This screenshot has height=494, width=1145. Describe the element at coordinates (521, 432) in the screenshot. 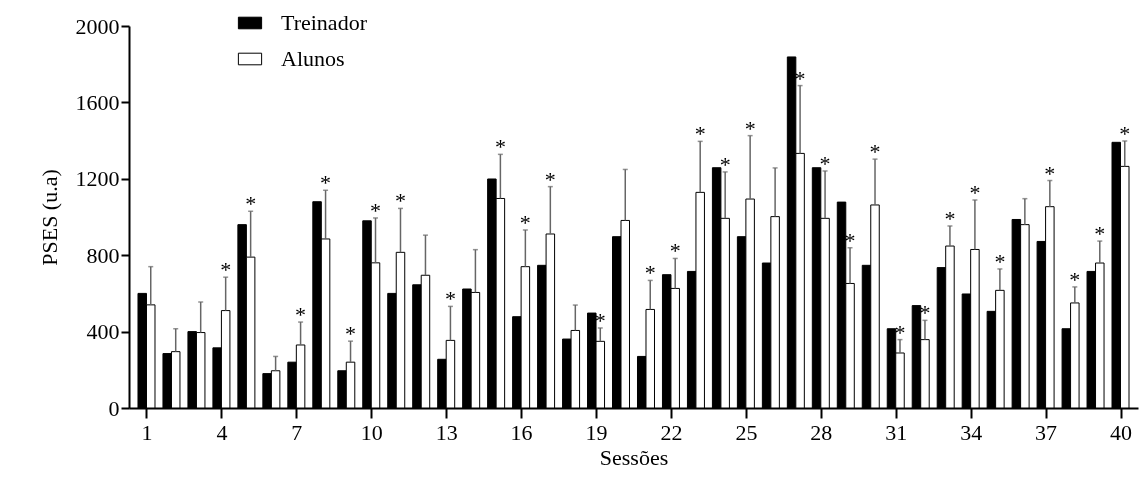

I see `x-tick-label: 16` at that location.